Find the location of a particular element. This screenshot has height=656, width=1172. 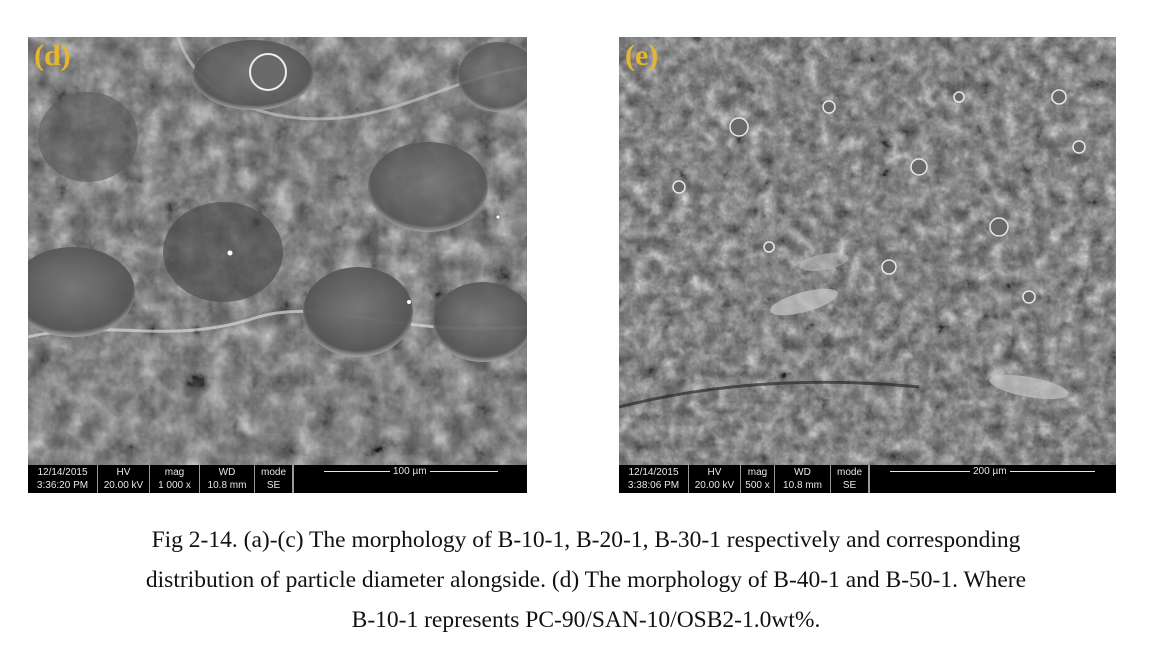

time-text: 3:38:06 PM is located at coordinates (653, 485).